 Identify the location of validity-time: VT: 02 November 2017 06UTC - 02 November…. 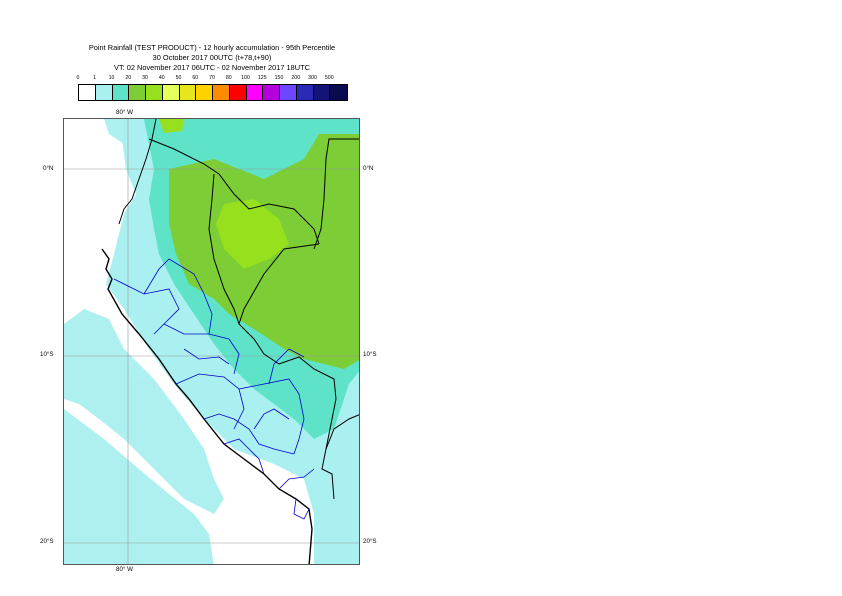
(212, 67).